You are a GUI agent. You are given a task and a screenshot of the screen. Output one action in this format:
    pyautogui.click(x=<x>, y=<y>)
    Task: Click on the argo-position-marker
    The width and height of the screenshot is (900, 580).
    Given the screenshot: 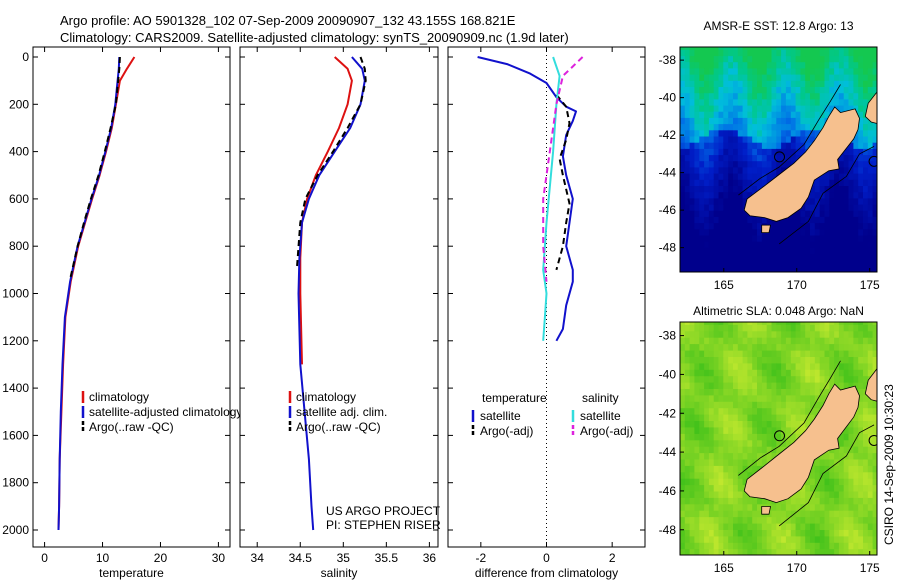 What is the action you would take?
    pyautogui.click(x=780, y=436)
    